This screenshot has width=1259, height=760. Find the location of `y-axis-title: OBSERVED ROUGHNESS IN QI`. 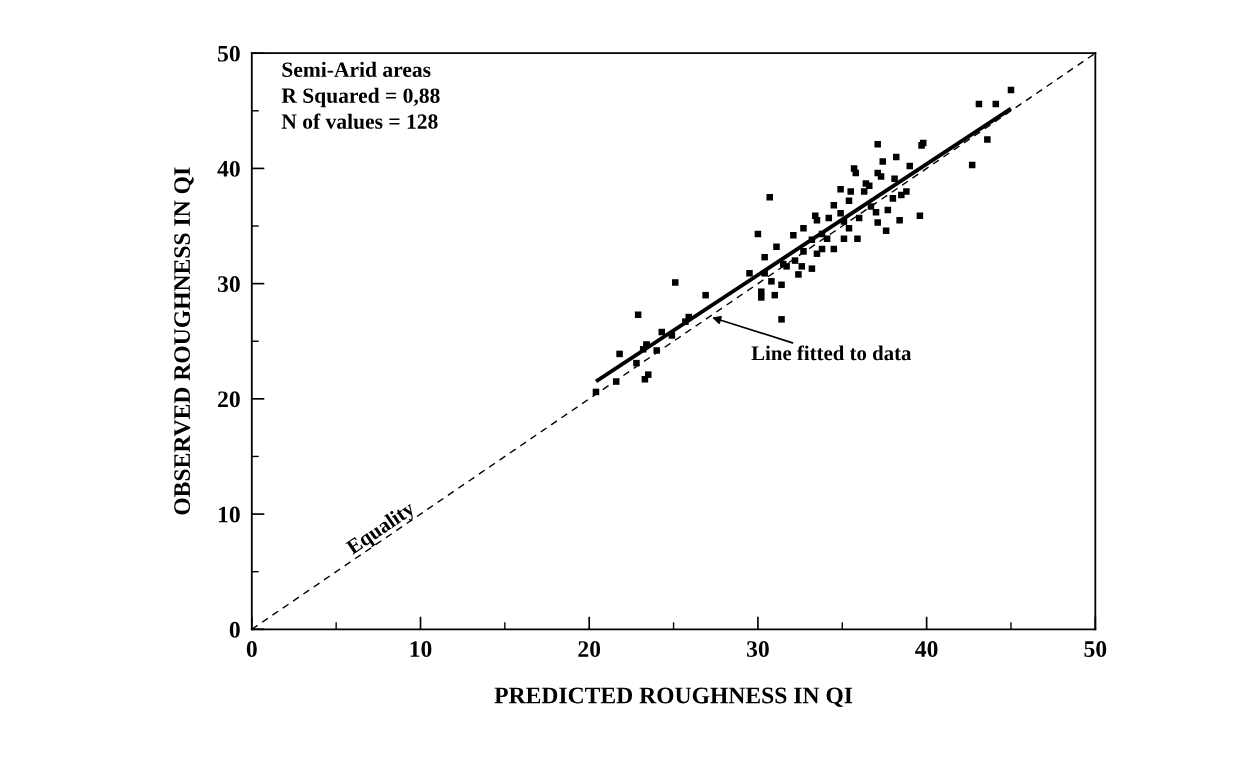

y-axis-title: OBSERVED ROUGHNESS IN QI is located at coordinates (184, 341).